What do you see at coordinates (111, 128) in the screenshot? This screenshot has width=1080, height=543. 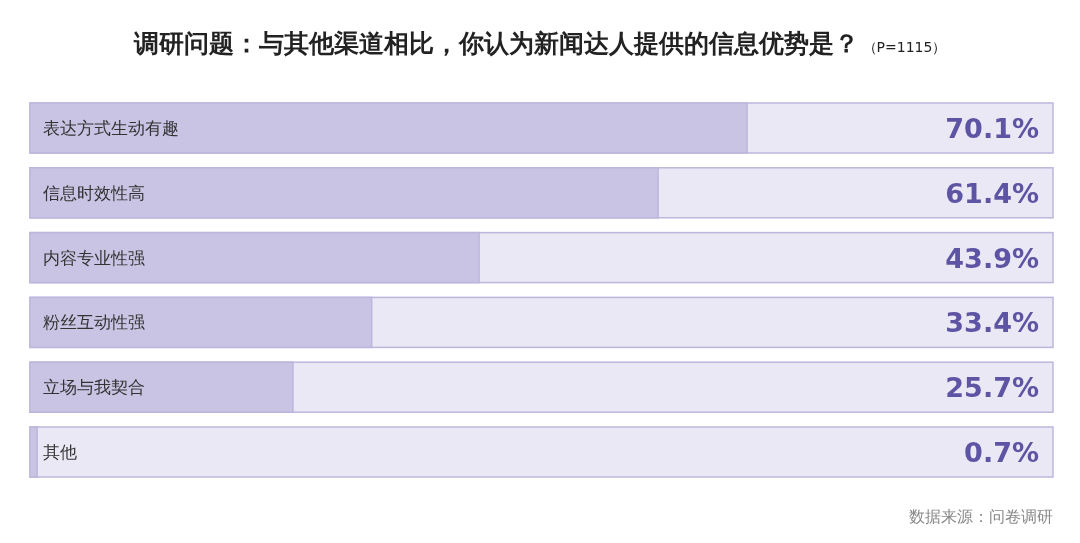 I see `y-tick-label: 表达方式生动有趣` at bounding box center [111, 128].